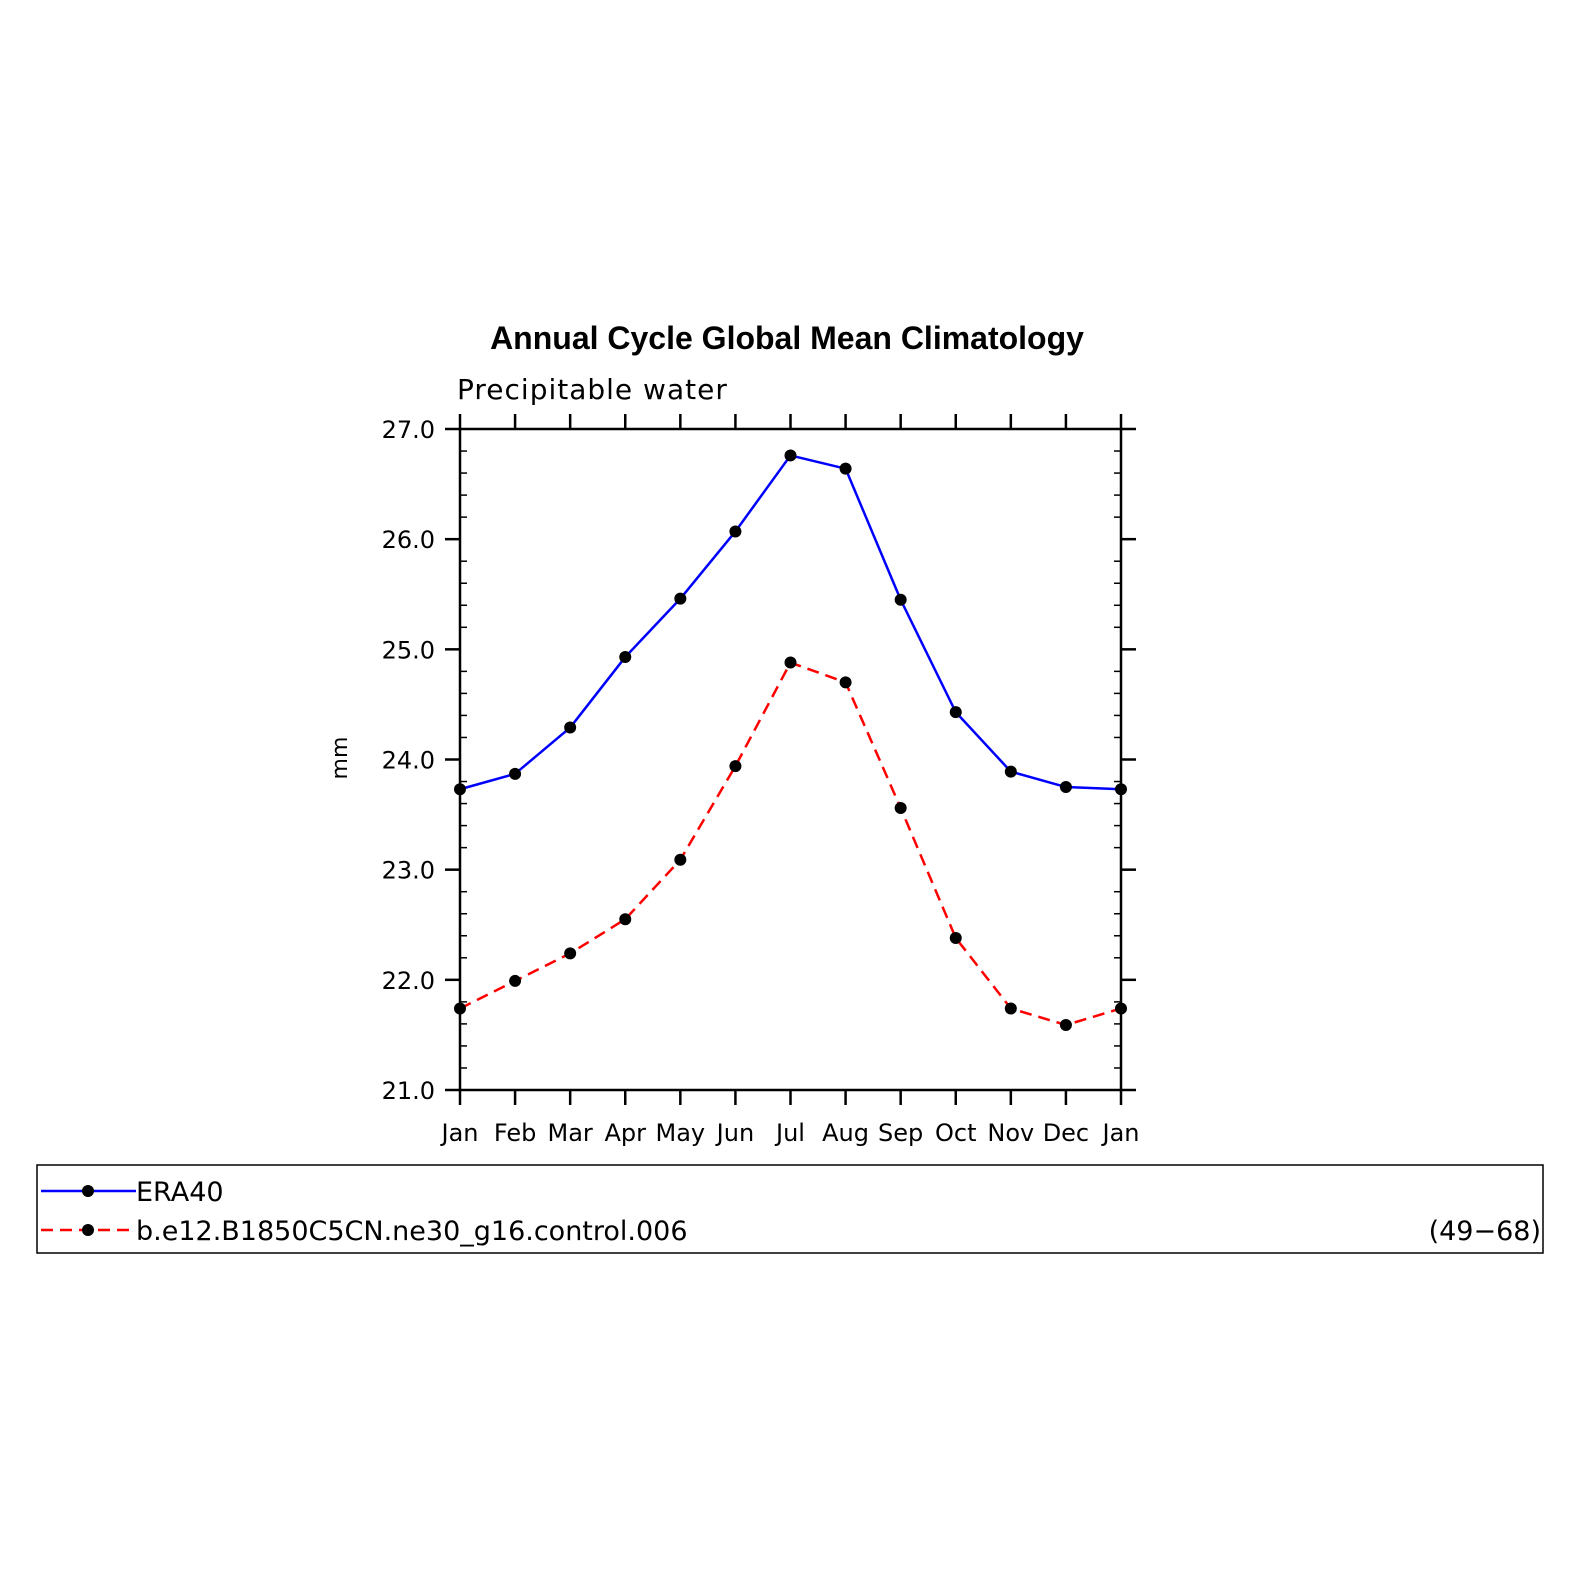  Describe the element at coordinates (789, 1133) in the screenshot. I see `x-tick-label: Jul` at that location.